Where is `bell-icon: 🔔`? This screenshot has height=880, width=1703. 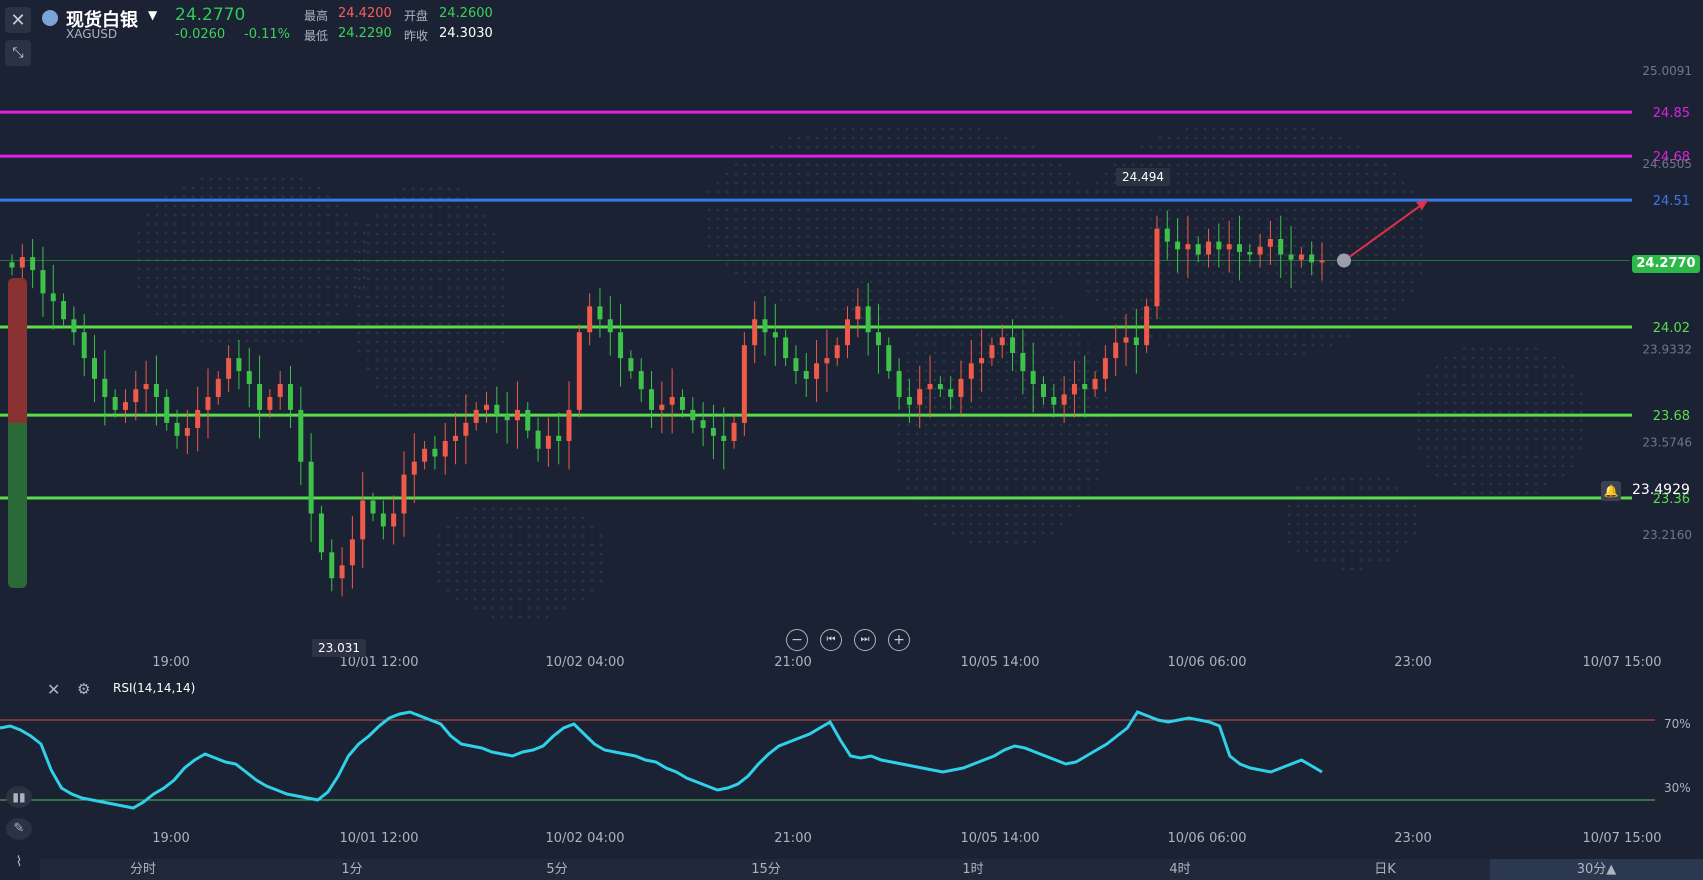
bell-icon: 🔔 is located at coordinates (1611, 491).